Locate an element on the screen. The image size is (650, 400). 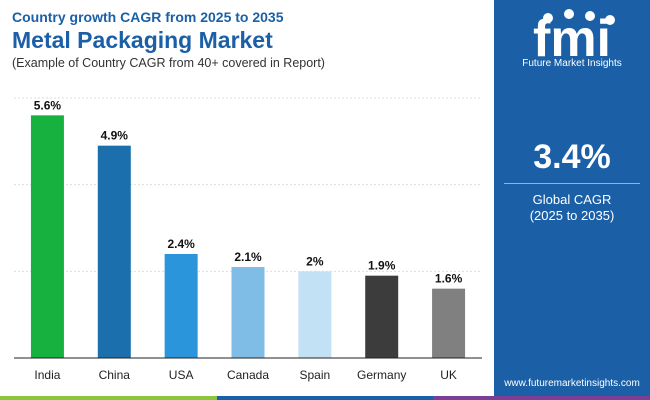
global-cagr-label: Global CAGR is located at coordinates (572, 199).